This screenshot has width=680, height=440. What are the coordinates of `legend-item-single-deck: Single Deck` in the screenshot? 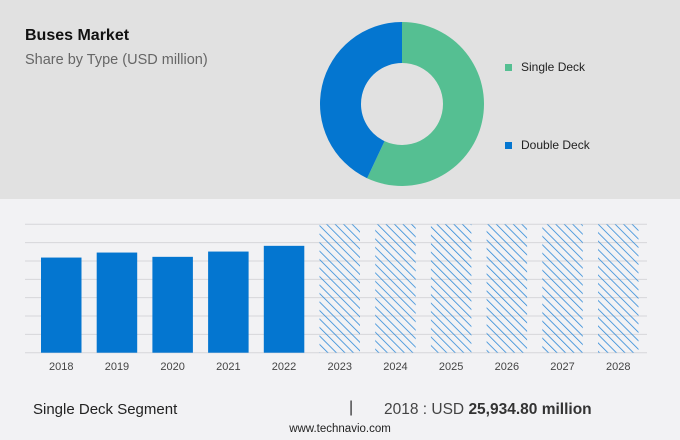 It's located at (545, 67).